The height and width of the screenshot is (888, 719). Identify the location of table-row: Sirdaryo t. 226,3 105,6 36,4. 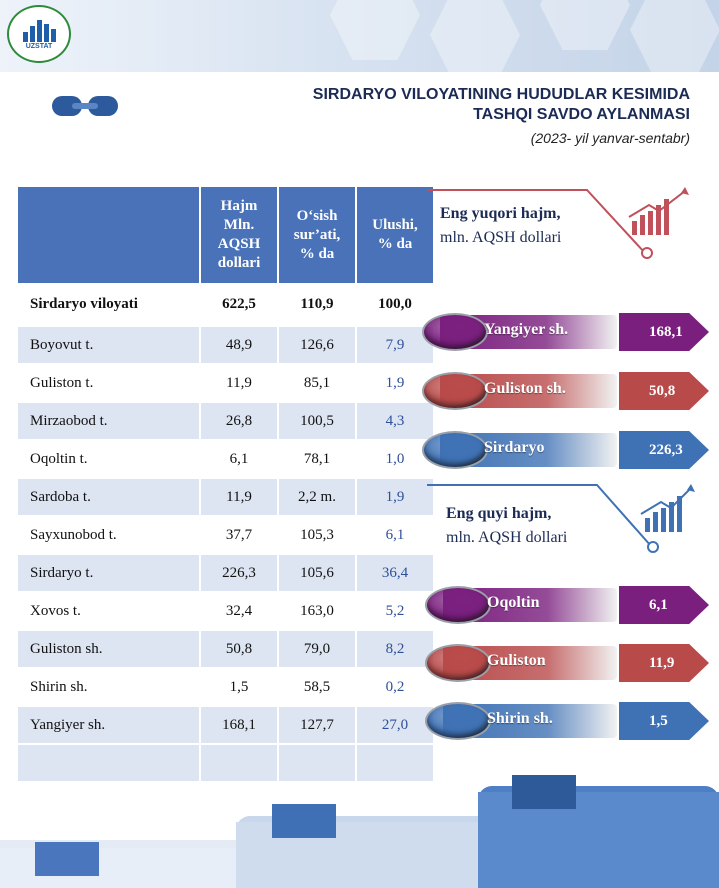
(226, 573).